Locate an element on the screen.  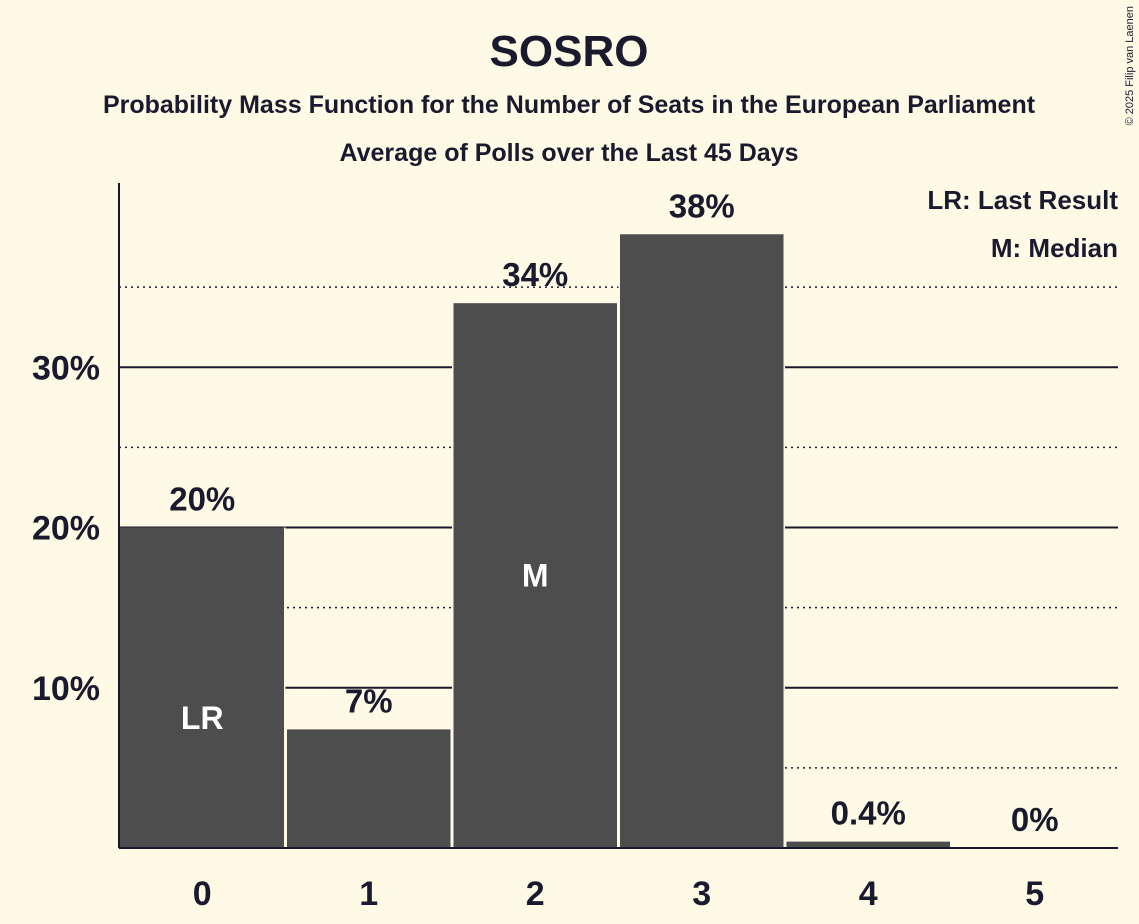
x-tick-label: 2 is located at coordinates (535, 894).